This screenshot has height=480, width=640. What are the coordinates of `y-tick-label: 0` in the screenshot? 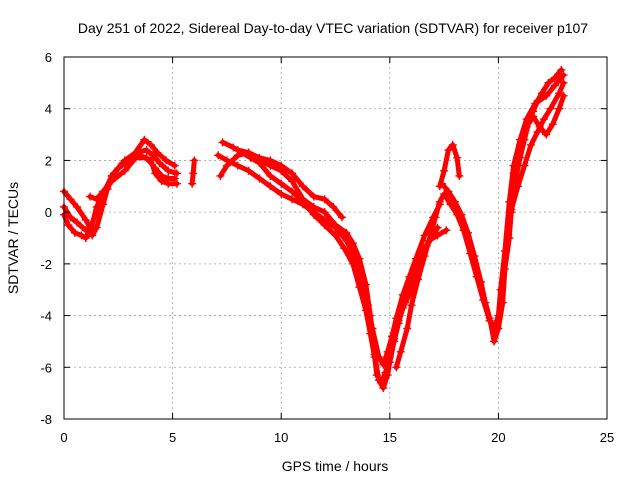 It's located at (48, 212).